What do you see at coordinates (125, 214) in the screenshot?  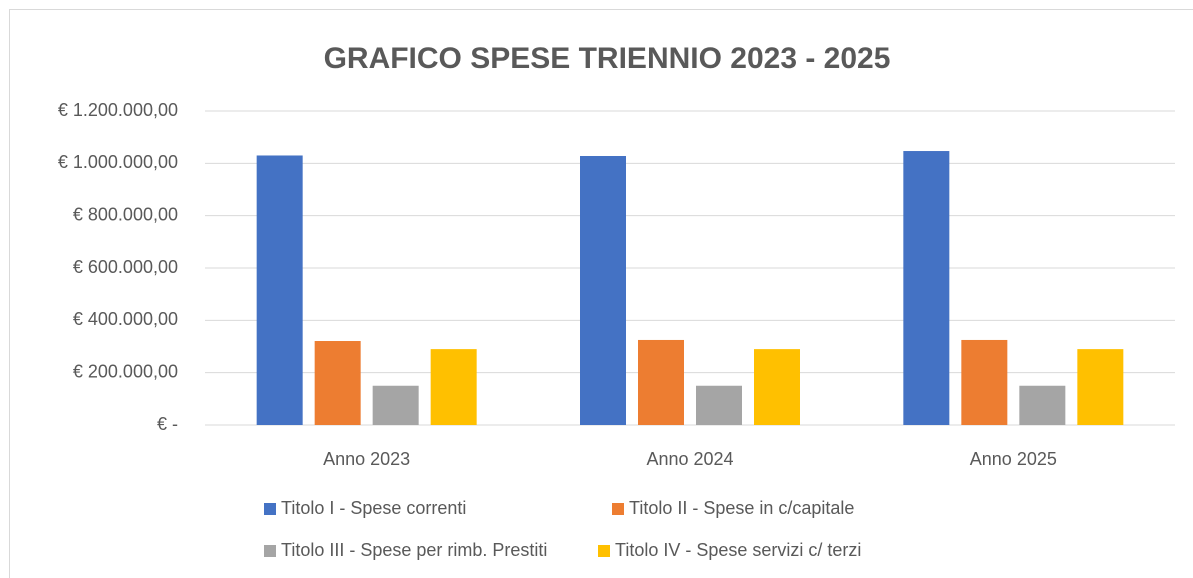 I see `y-tick-label: € 800.000,00` at bounding box center [125, 214].